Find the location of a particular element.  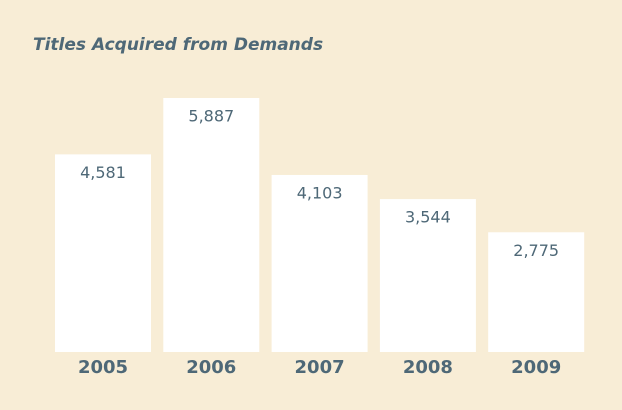

x-tick-label: 2006 is located at coordinates (211, 367).